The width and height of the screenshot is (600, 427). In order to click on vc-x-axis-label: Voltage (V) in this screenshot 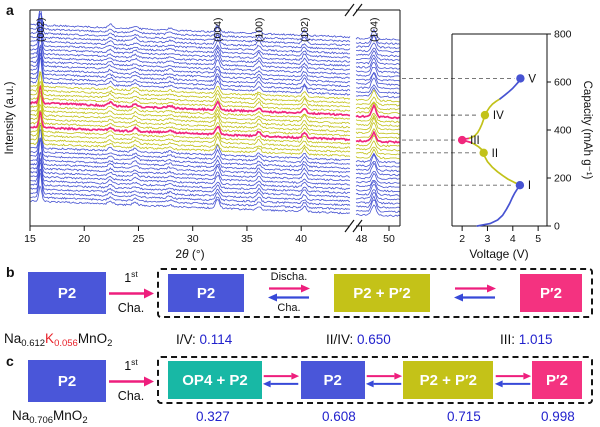, I will do `click(498, 254)`.